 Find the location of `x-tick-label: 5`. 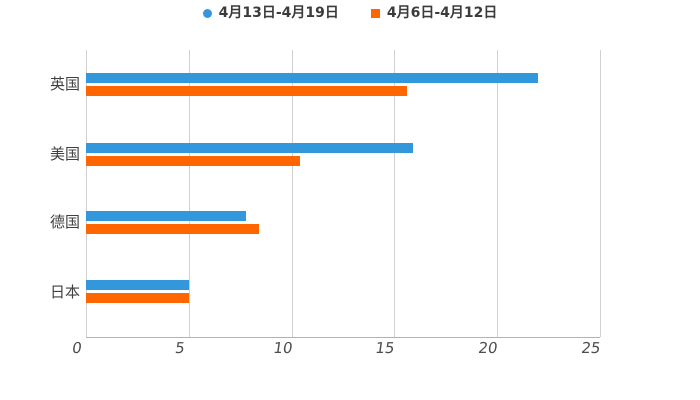

x-tick-label: 5 is located at coordinates (179, 348).